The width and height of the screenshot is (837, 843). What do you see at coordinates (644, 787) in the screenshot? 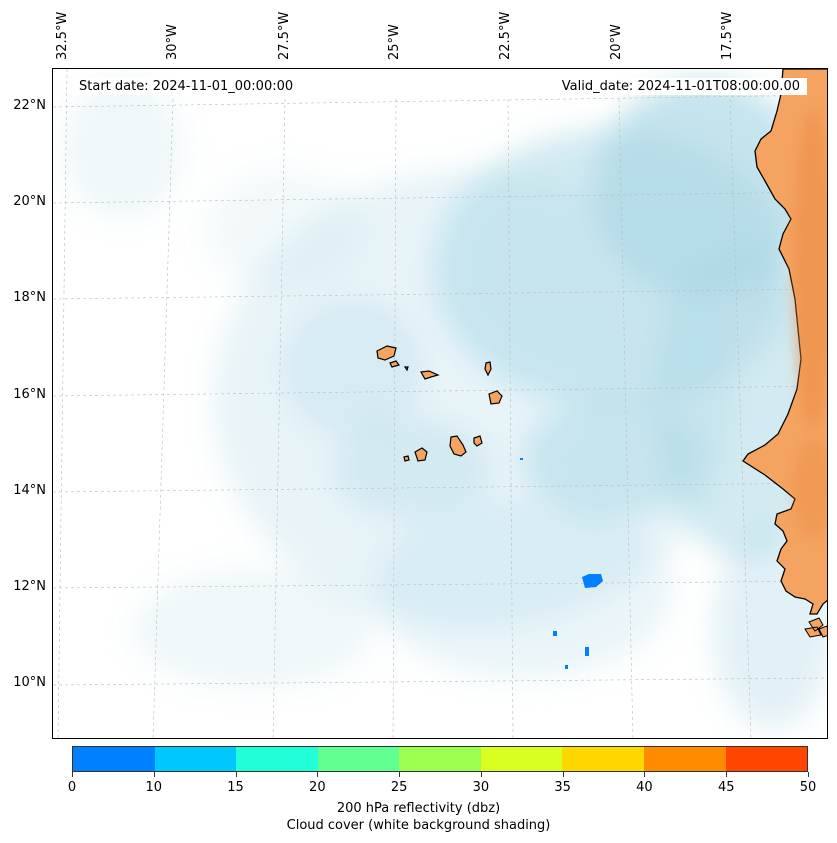
I see `colorbar-tick-label: 40` at bounding box center [644, 787].